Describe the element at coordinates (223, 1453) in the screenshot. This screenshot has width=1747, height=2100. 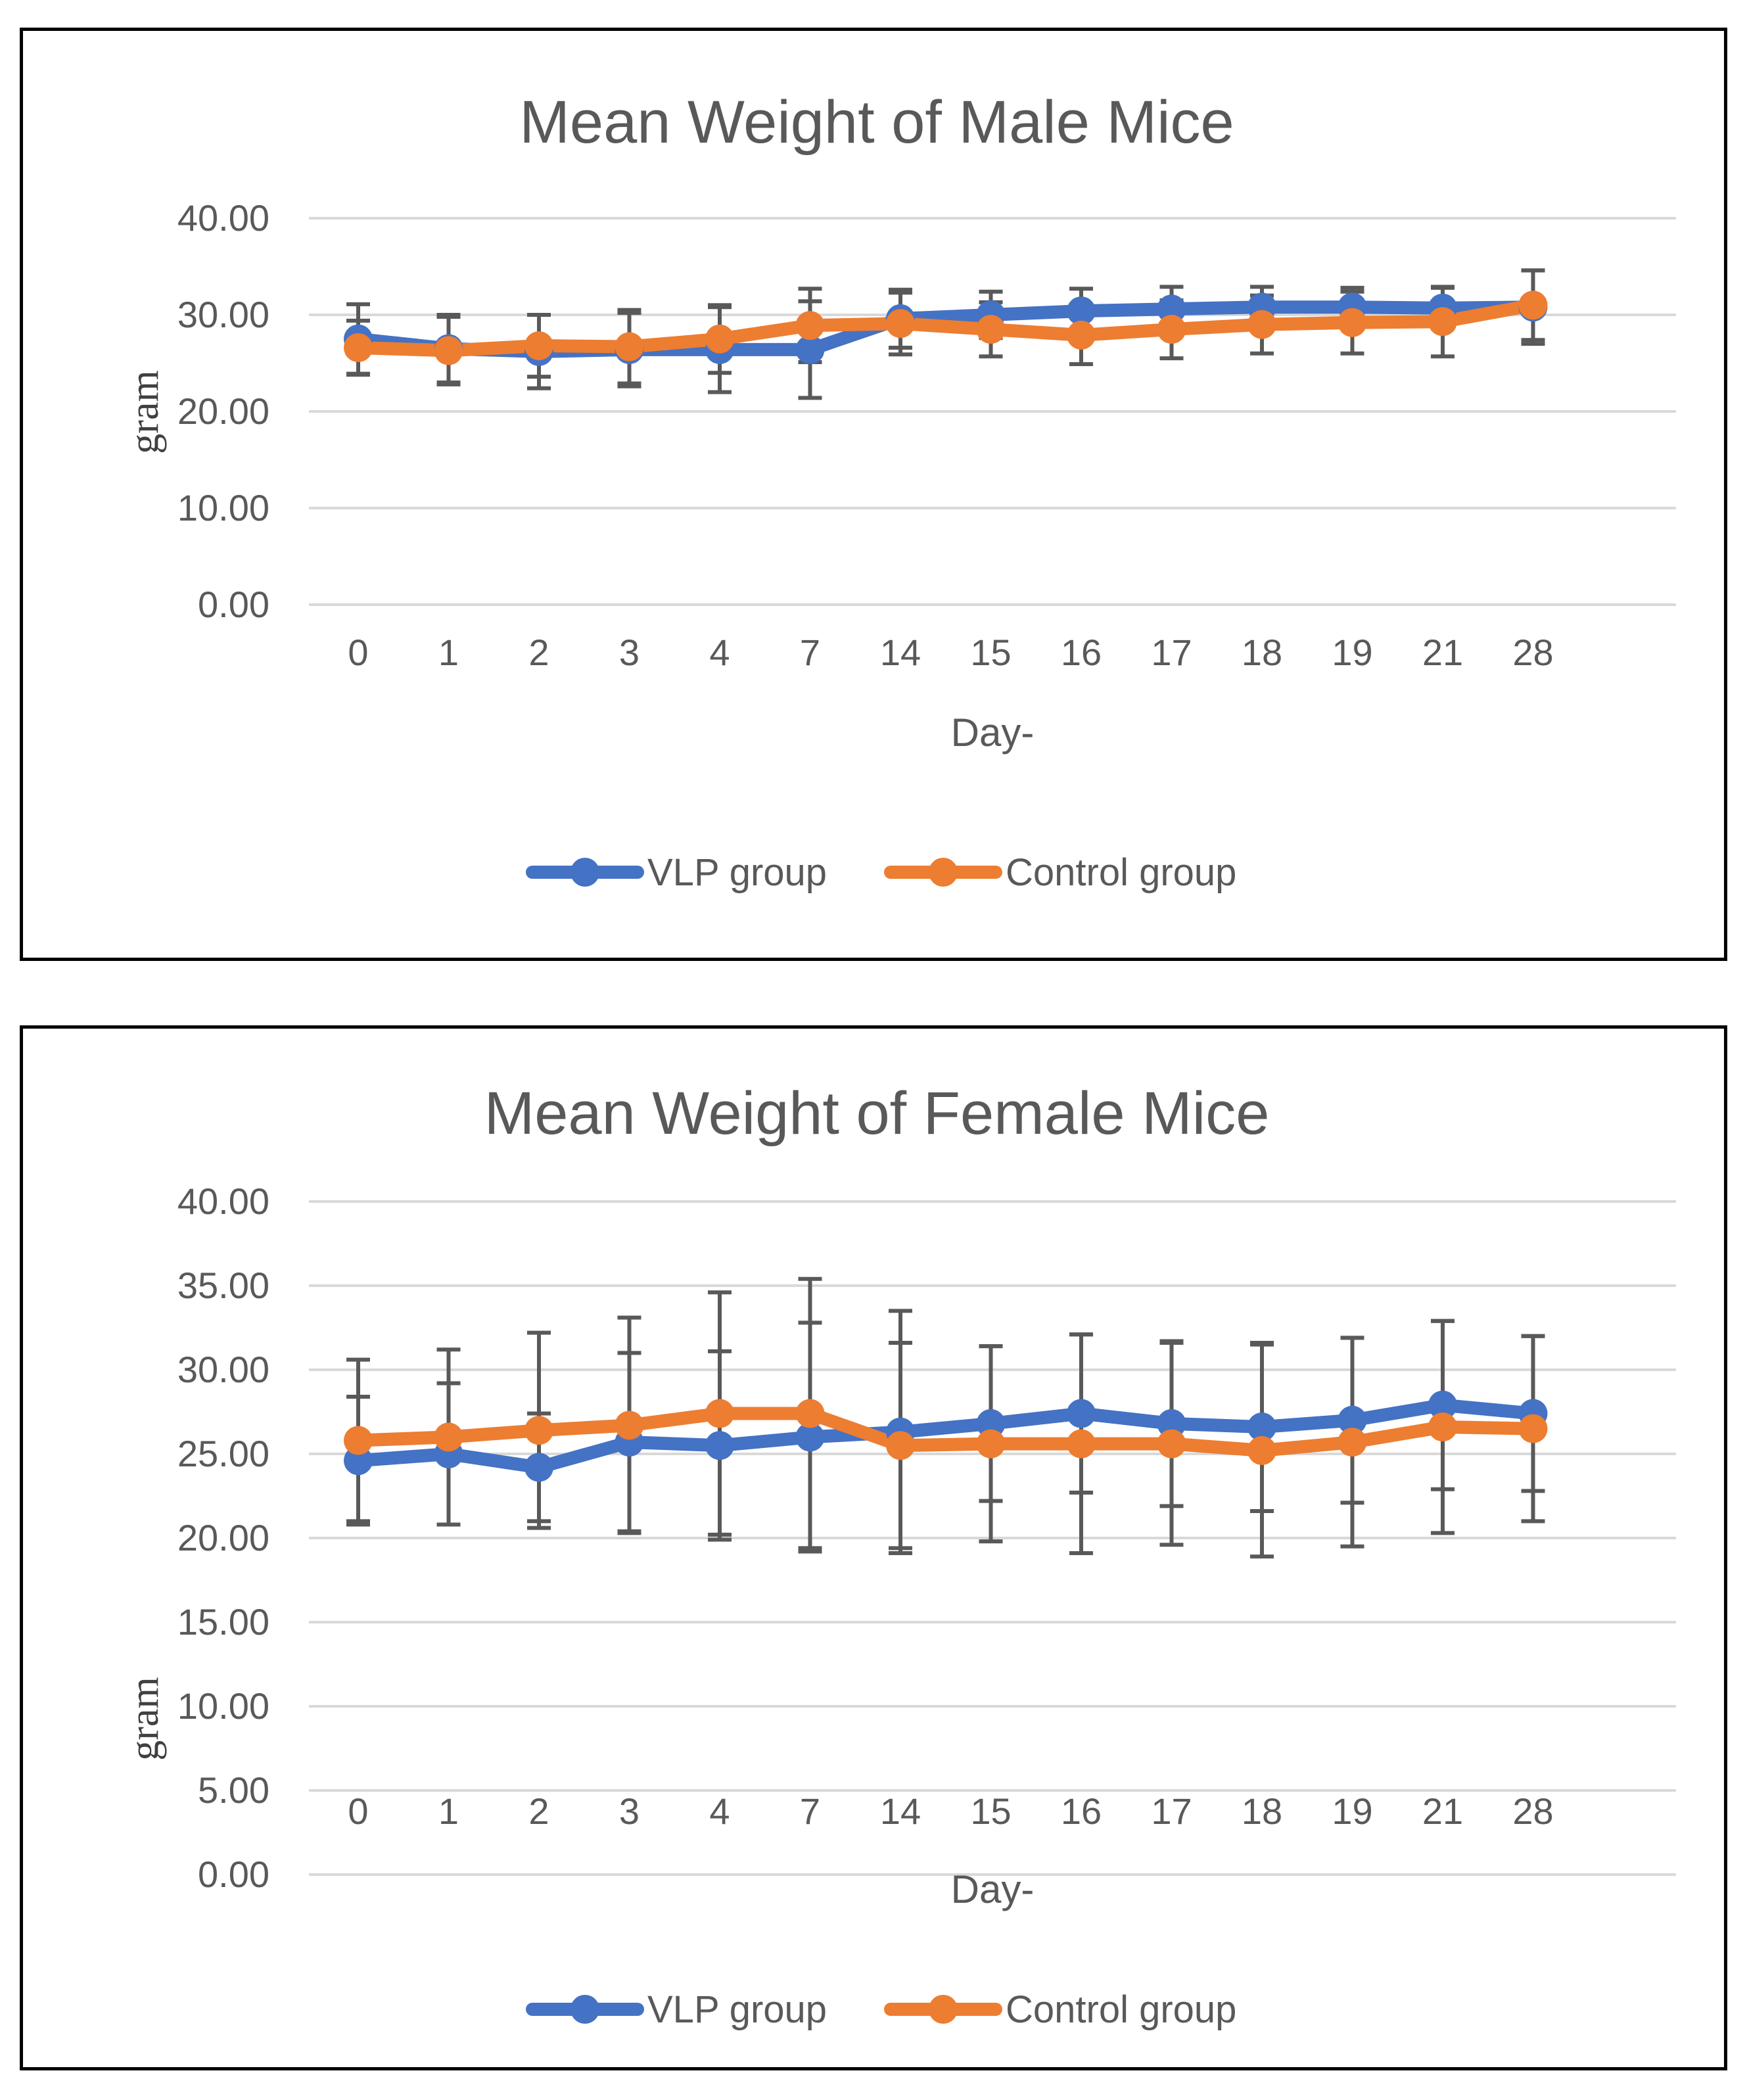
I see `y-tick-label: 25.00` at that location.